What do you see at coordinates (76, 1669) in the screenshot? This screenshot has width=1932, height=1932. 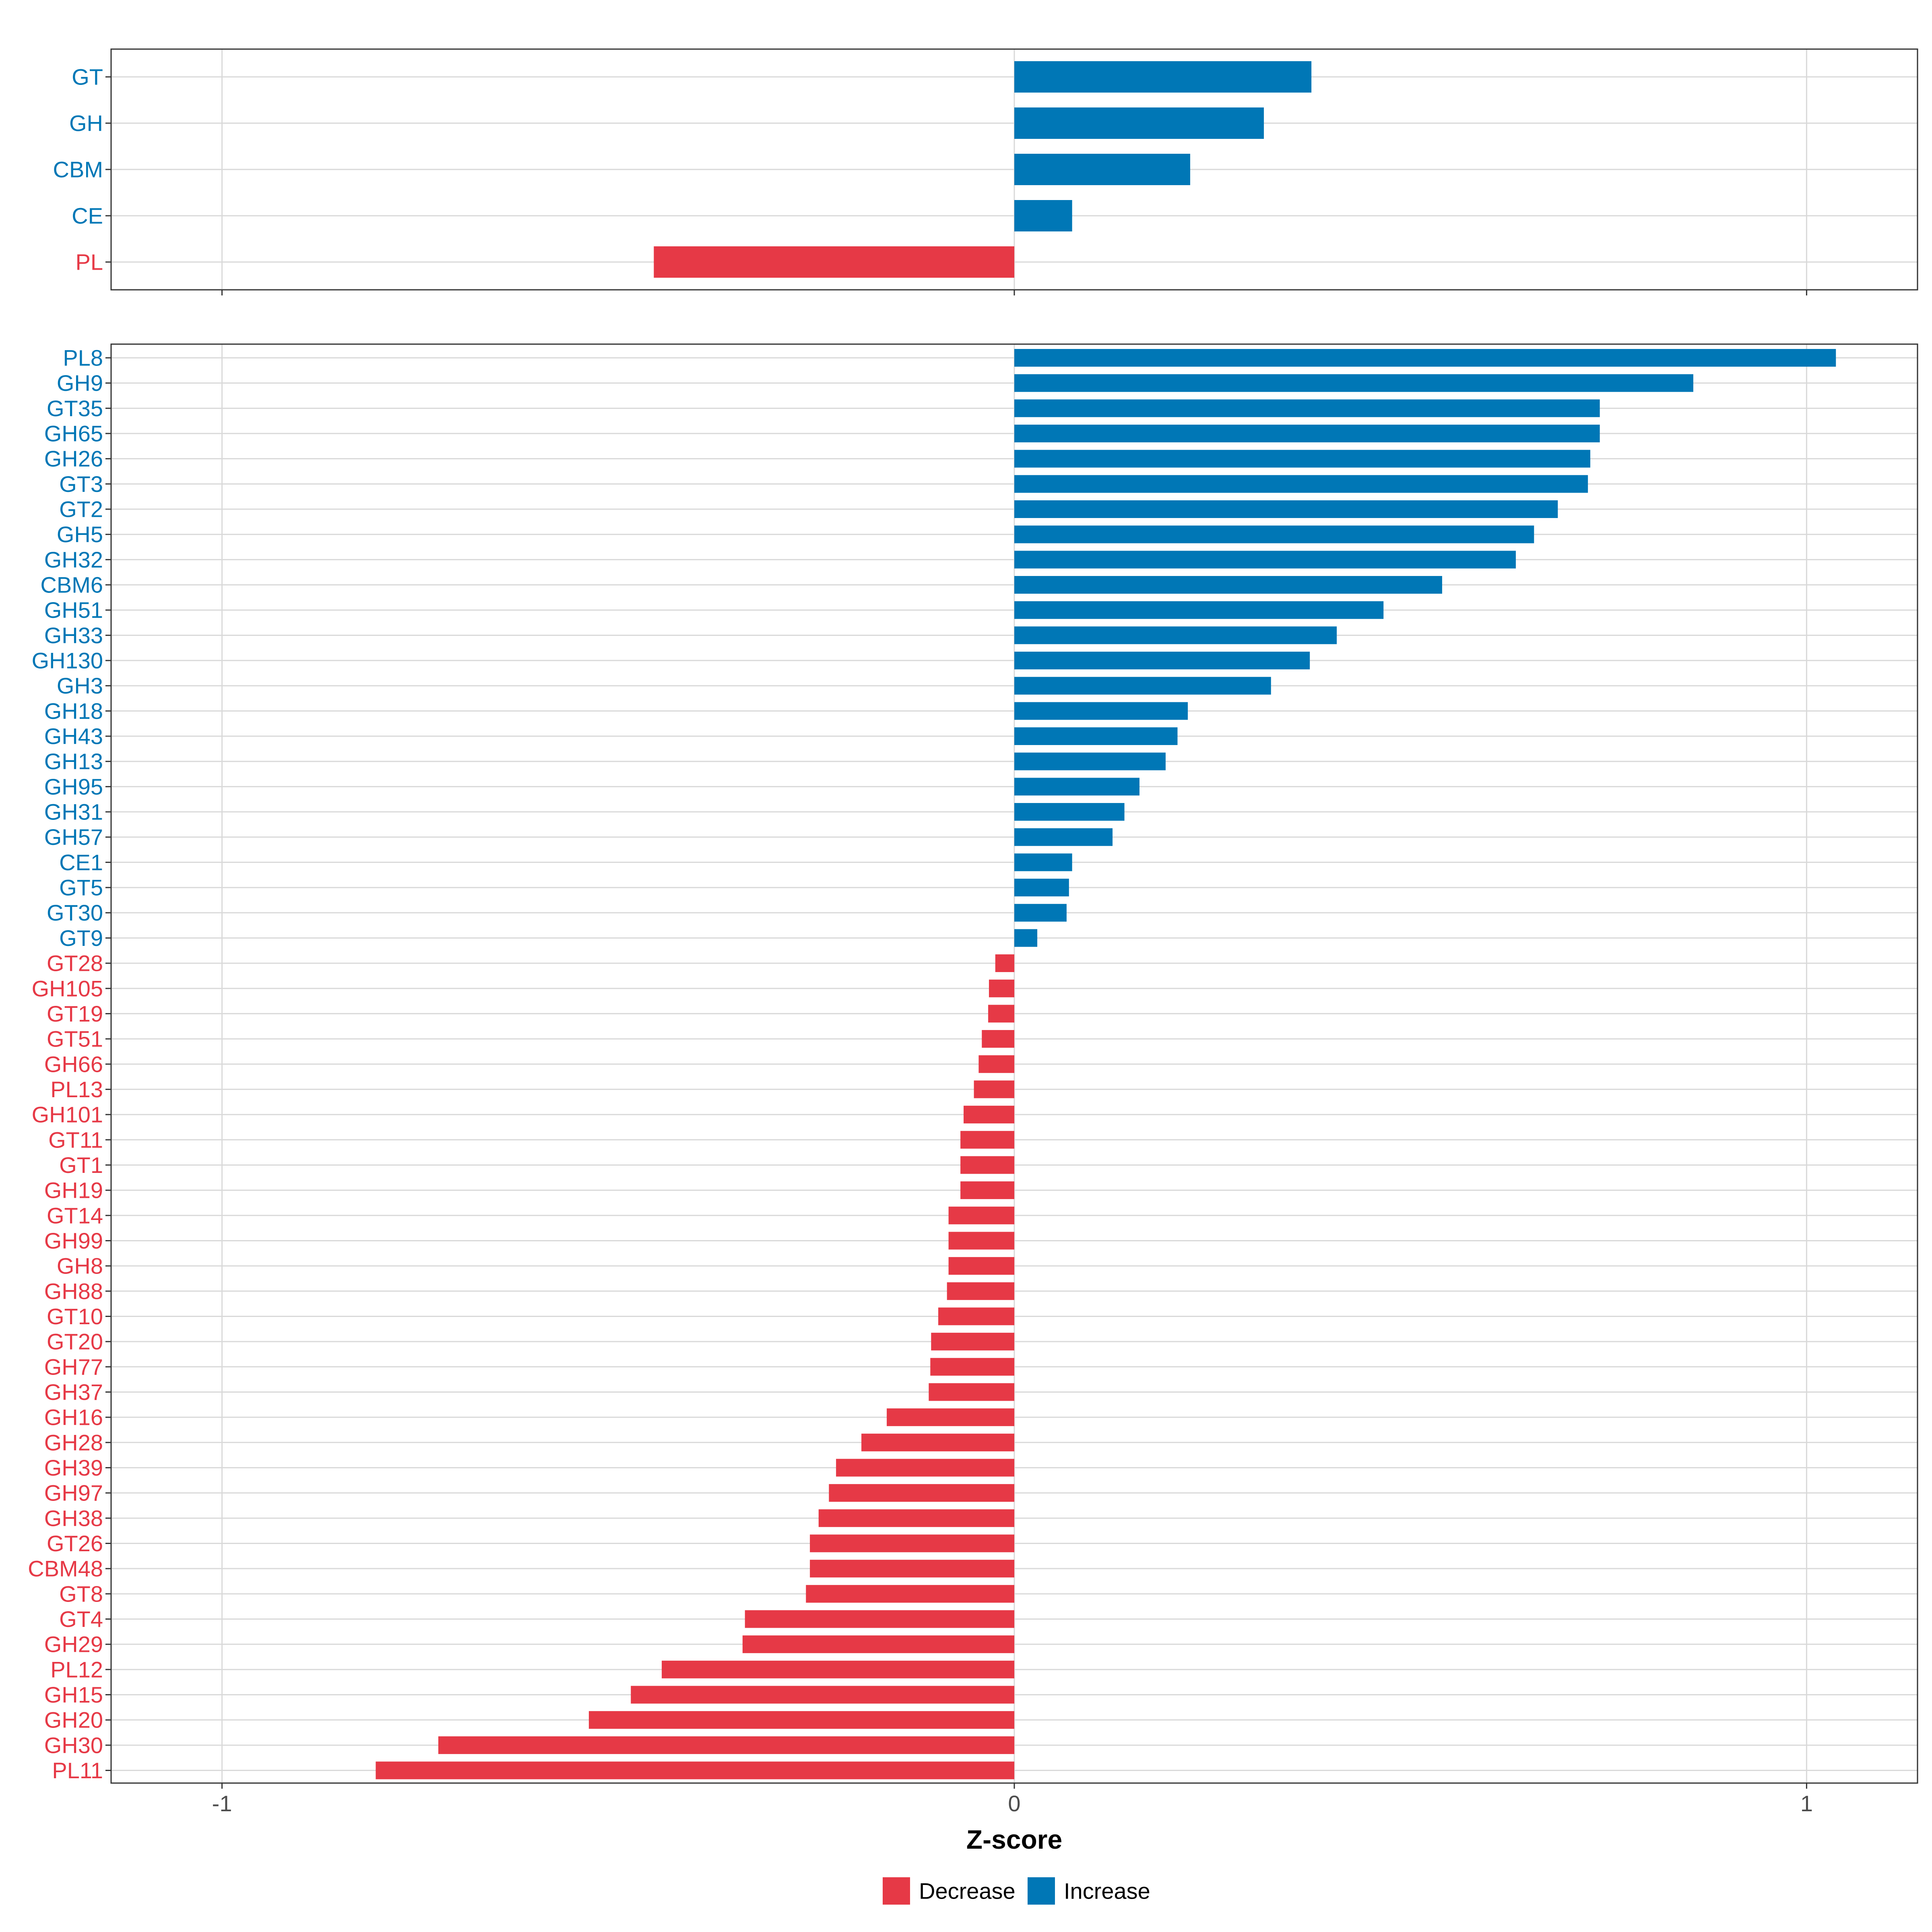 I see `y-tick-label: PL12` at bounding box center [76, 1669].